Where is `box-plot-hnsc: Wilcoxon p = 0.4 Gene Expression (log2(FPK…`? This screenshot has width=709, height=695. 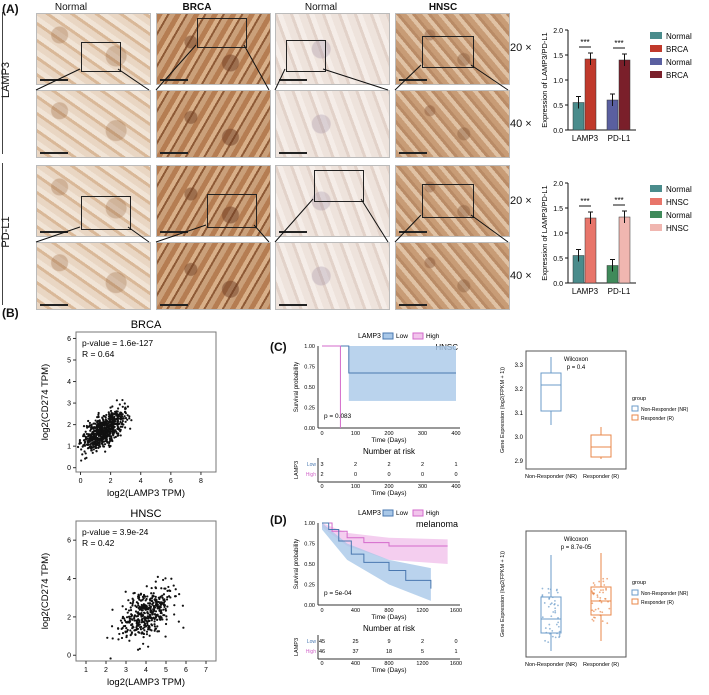
box-plot-hnsc: Wilcoxon p = 0.4 Gene Expression (log2(FPK… is located at coordinates (594, 415).